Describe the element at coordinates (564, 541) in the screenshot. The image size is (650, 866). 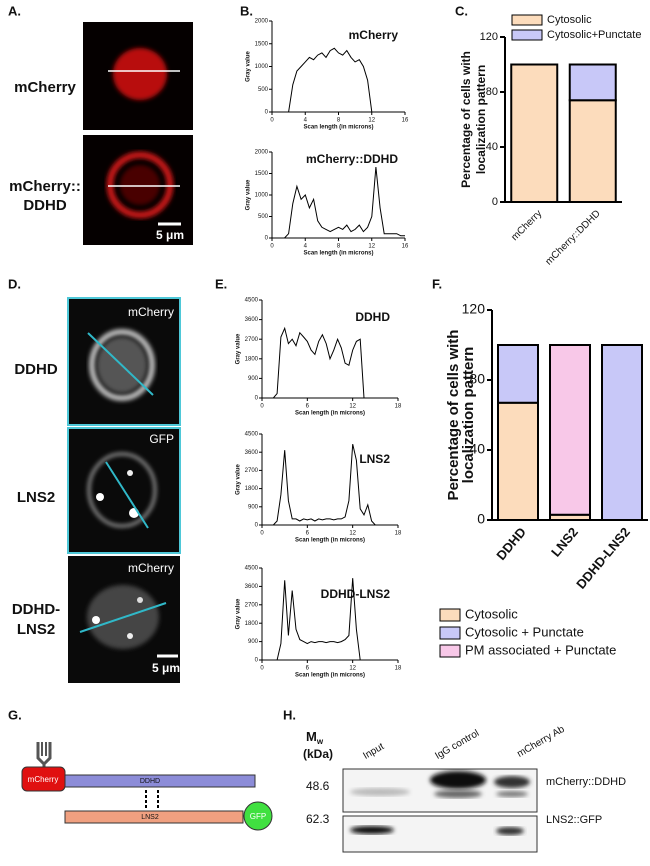
I see `x-tick-label: LNS2` at that location.